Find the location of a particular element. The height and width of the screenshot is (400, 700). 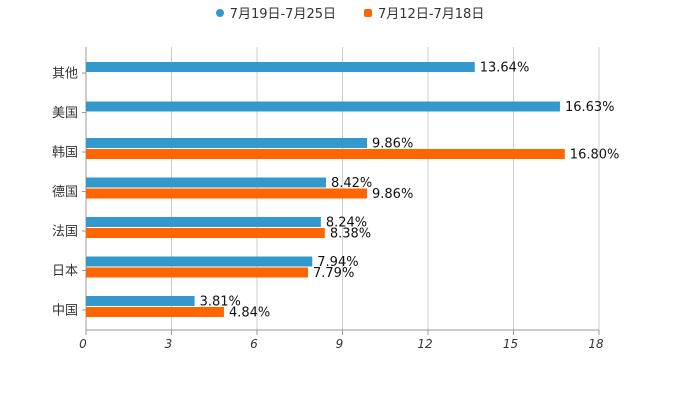

category-label: 中国 is located at coordinates (65, 311).